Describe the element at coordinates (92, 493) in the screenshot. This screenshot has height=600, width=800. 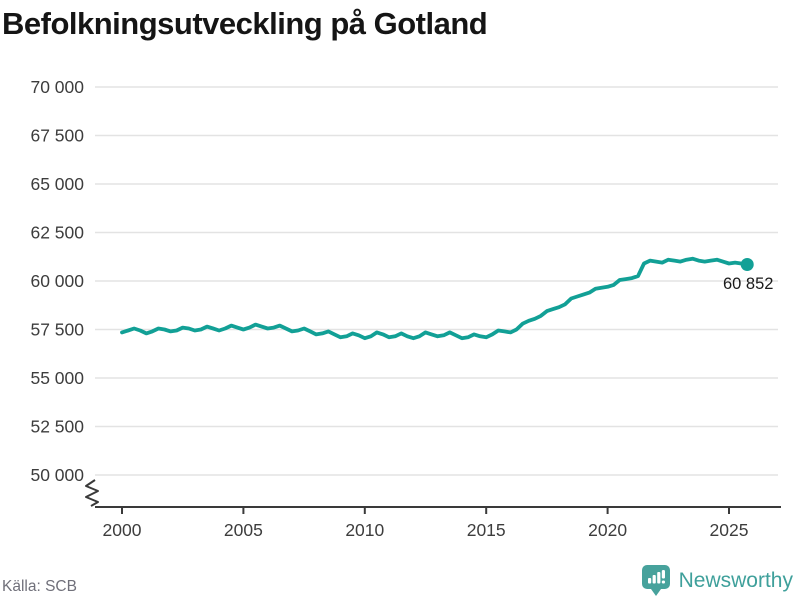
I see `axis-break-icon` at that location.